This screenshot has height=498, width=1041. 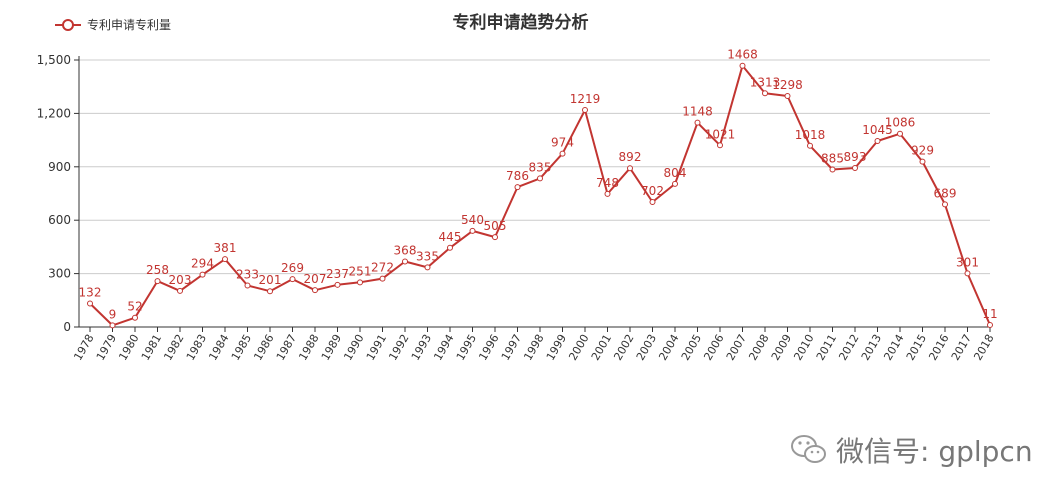 I want to click on y-tick-label: 0, so click(x=67, y=327).